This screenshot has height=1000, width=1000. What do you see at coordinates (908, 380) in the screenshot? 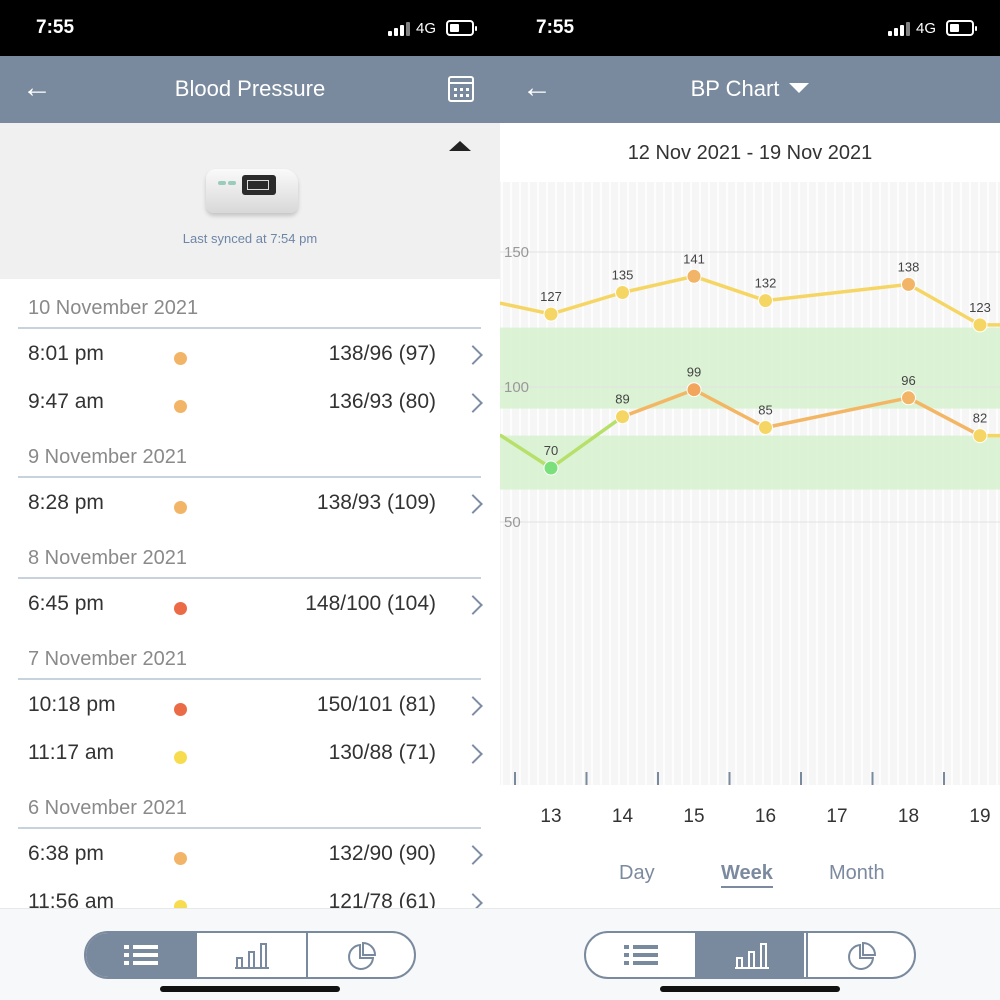
I see `diastolic-data-label: 96` at bounding box center [908, 380].